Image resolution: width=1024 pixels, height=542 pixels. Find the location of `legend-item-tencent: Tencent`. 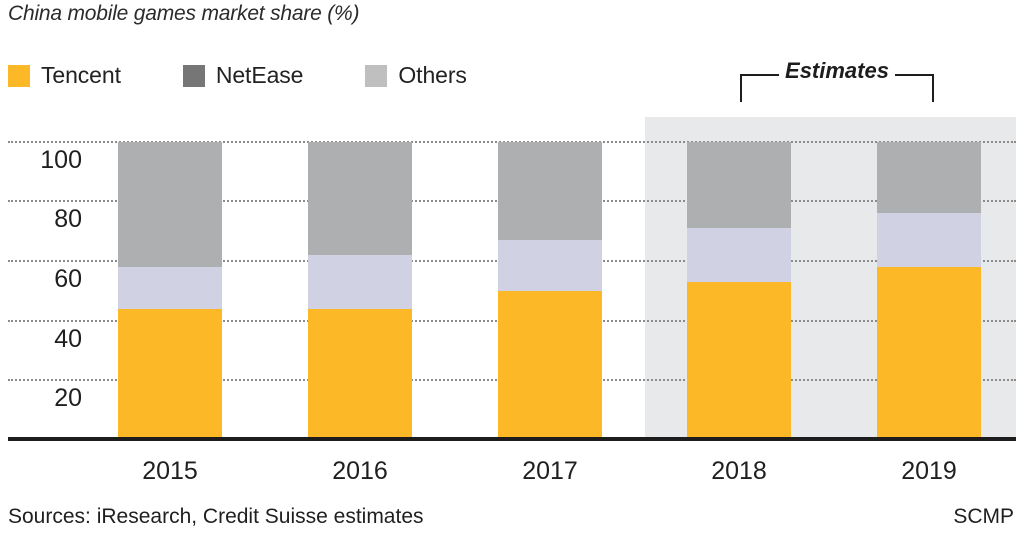

legend-item-tencent: Tencent is located at coordinates (64, 75).